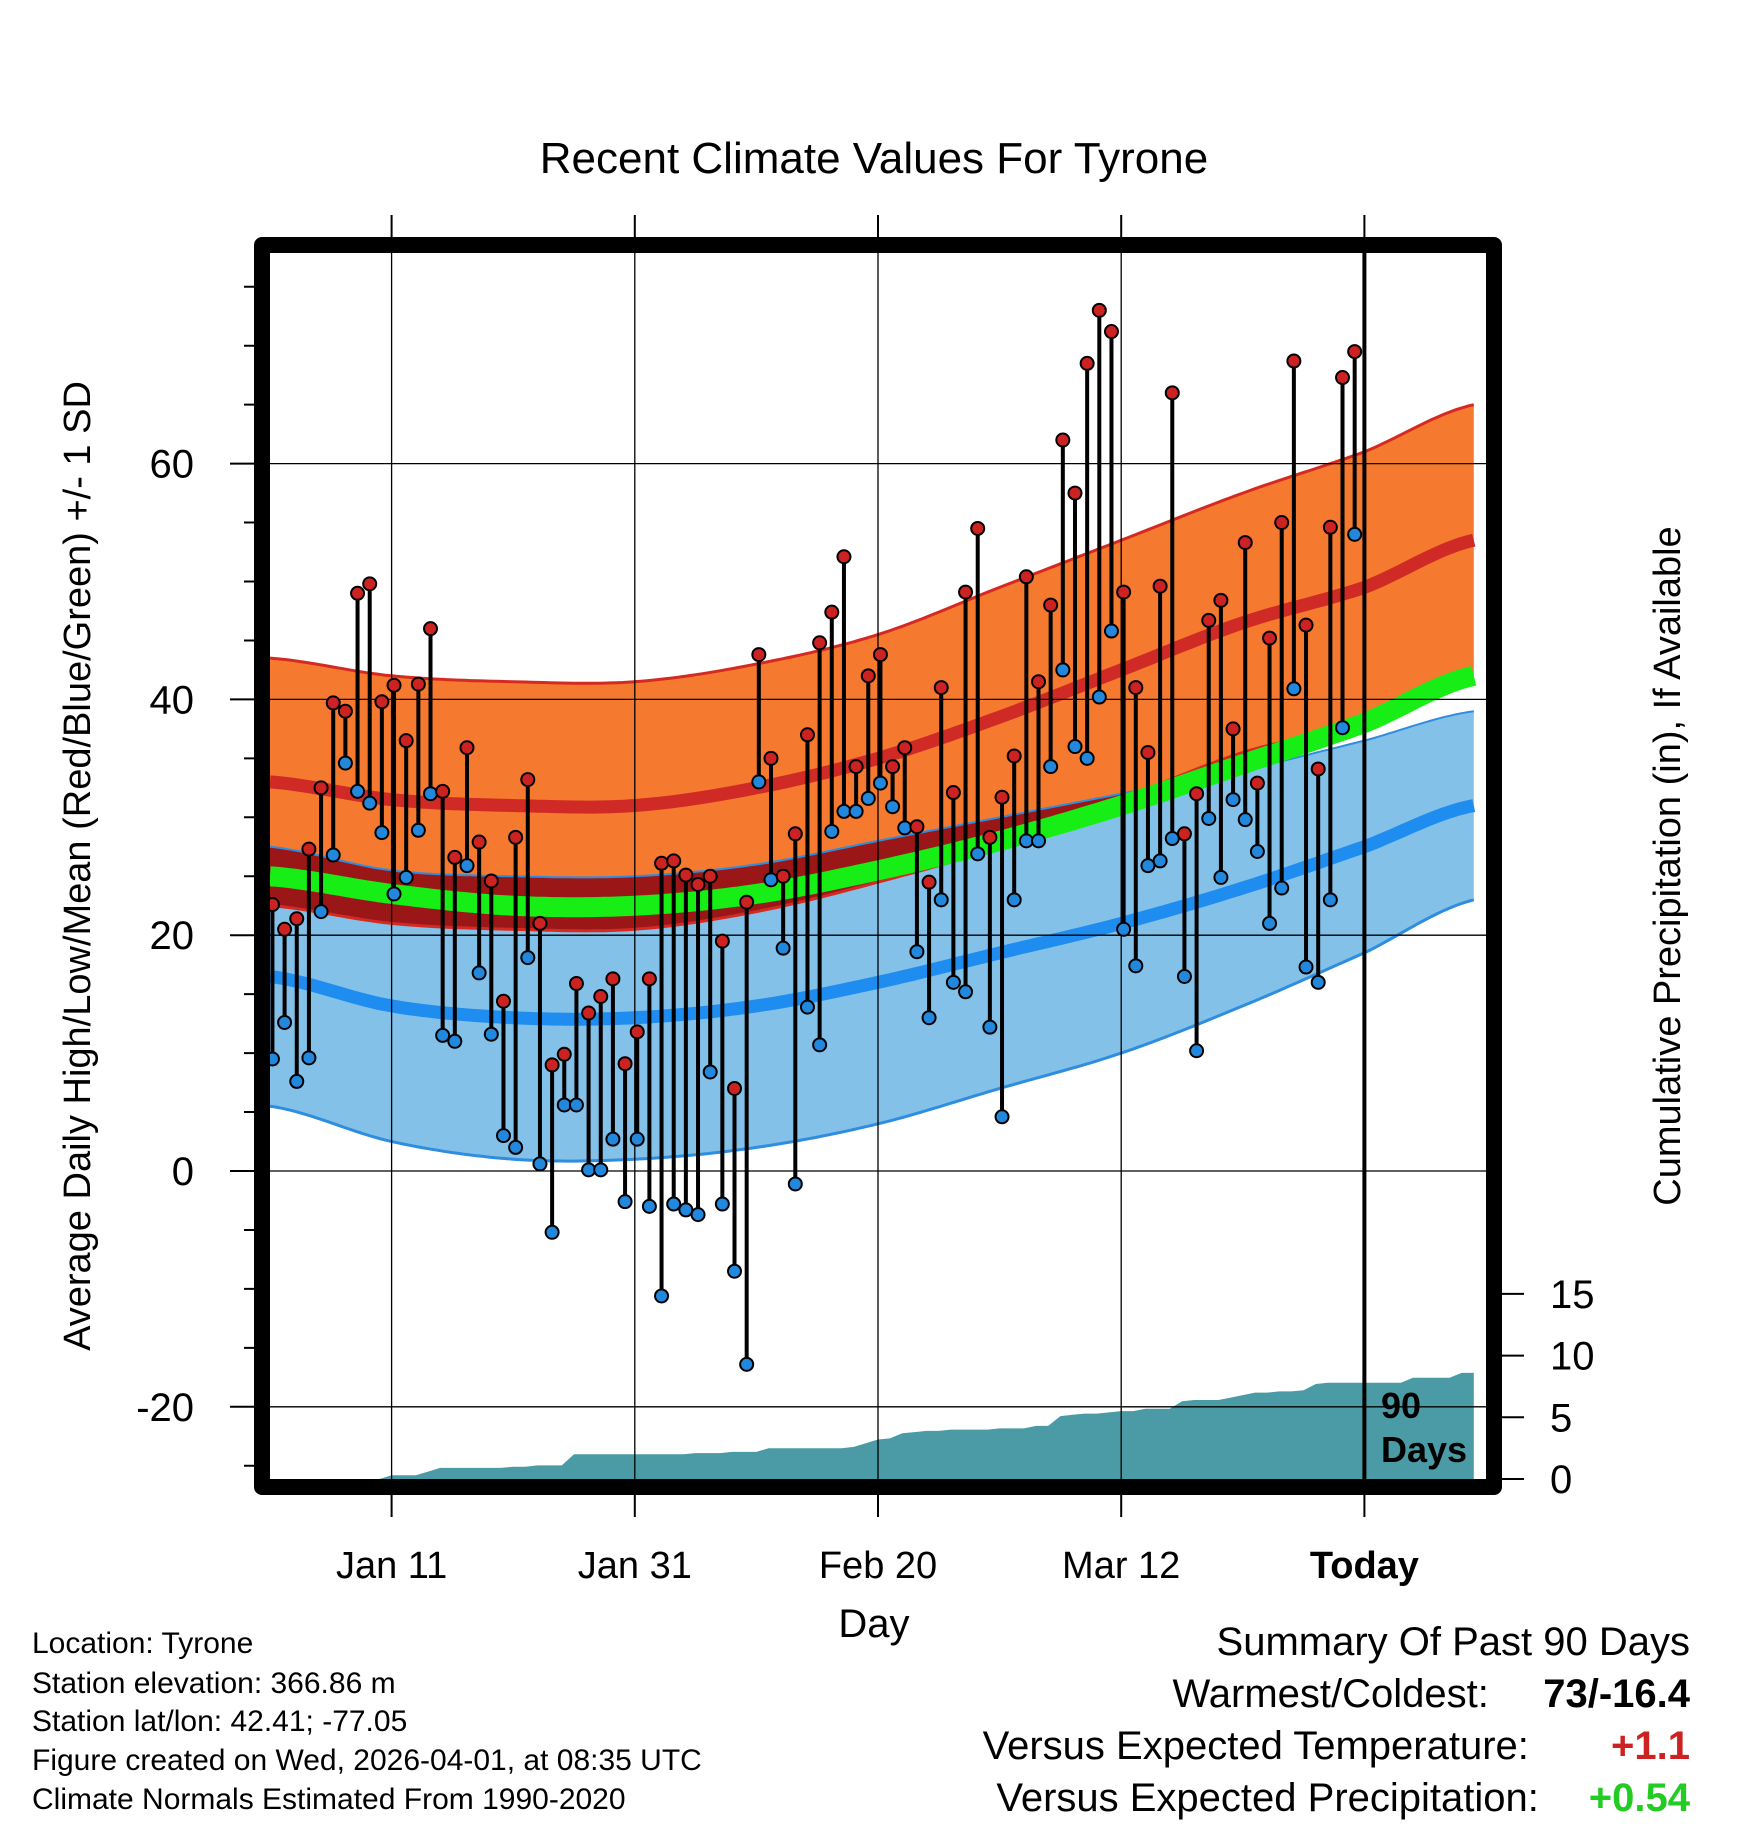 The image size is (1748, 1828). What do you see at coordinates (391, 1566) in the screenshot?
I see `x-tick-label-10: Jan 11` at bounding box center [391, 1566].